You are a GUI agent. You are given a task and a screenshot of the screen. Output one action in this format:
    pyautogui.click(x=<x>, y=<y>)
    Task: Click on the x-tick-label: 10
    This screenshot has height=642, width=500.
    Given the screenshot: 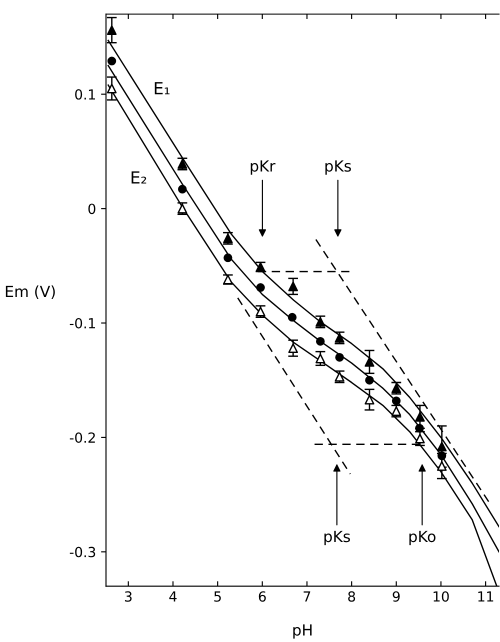 What is the action you would take?
    pyautogui.click(x=441, y=596)
    